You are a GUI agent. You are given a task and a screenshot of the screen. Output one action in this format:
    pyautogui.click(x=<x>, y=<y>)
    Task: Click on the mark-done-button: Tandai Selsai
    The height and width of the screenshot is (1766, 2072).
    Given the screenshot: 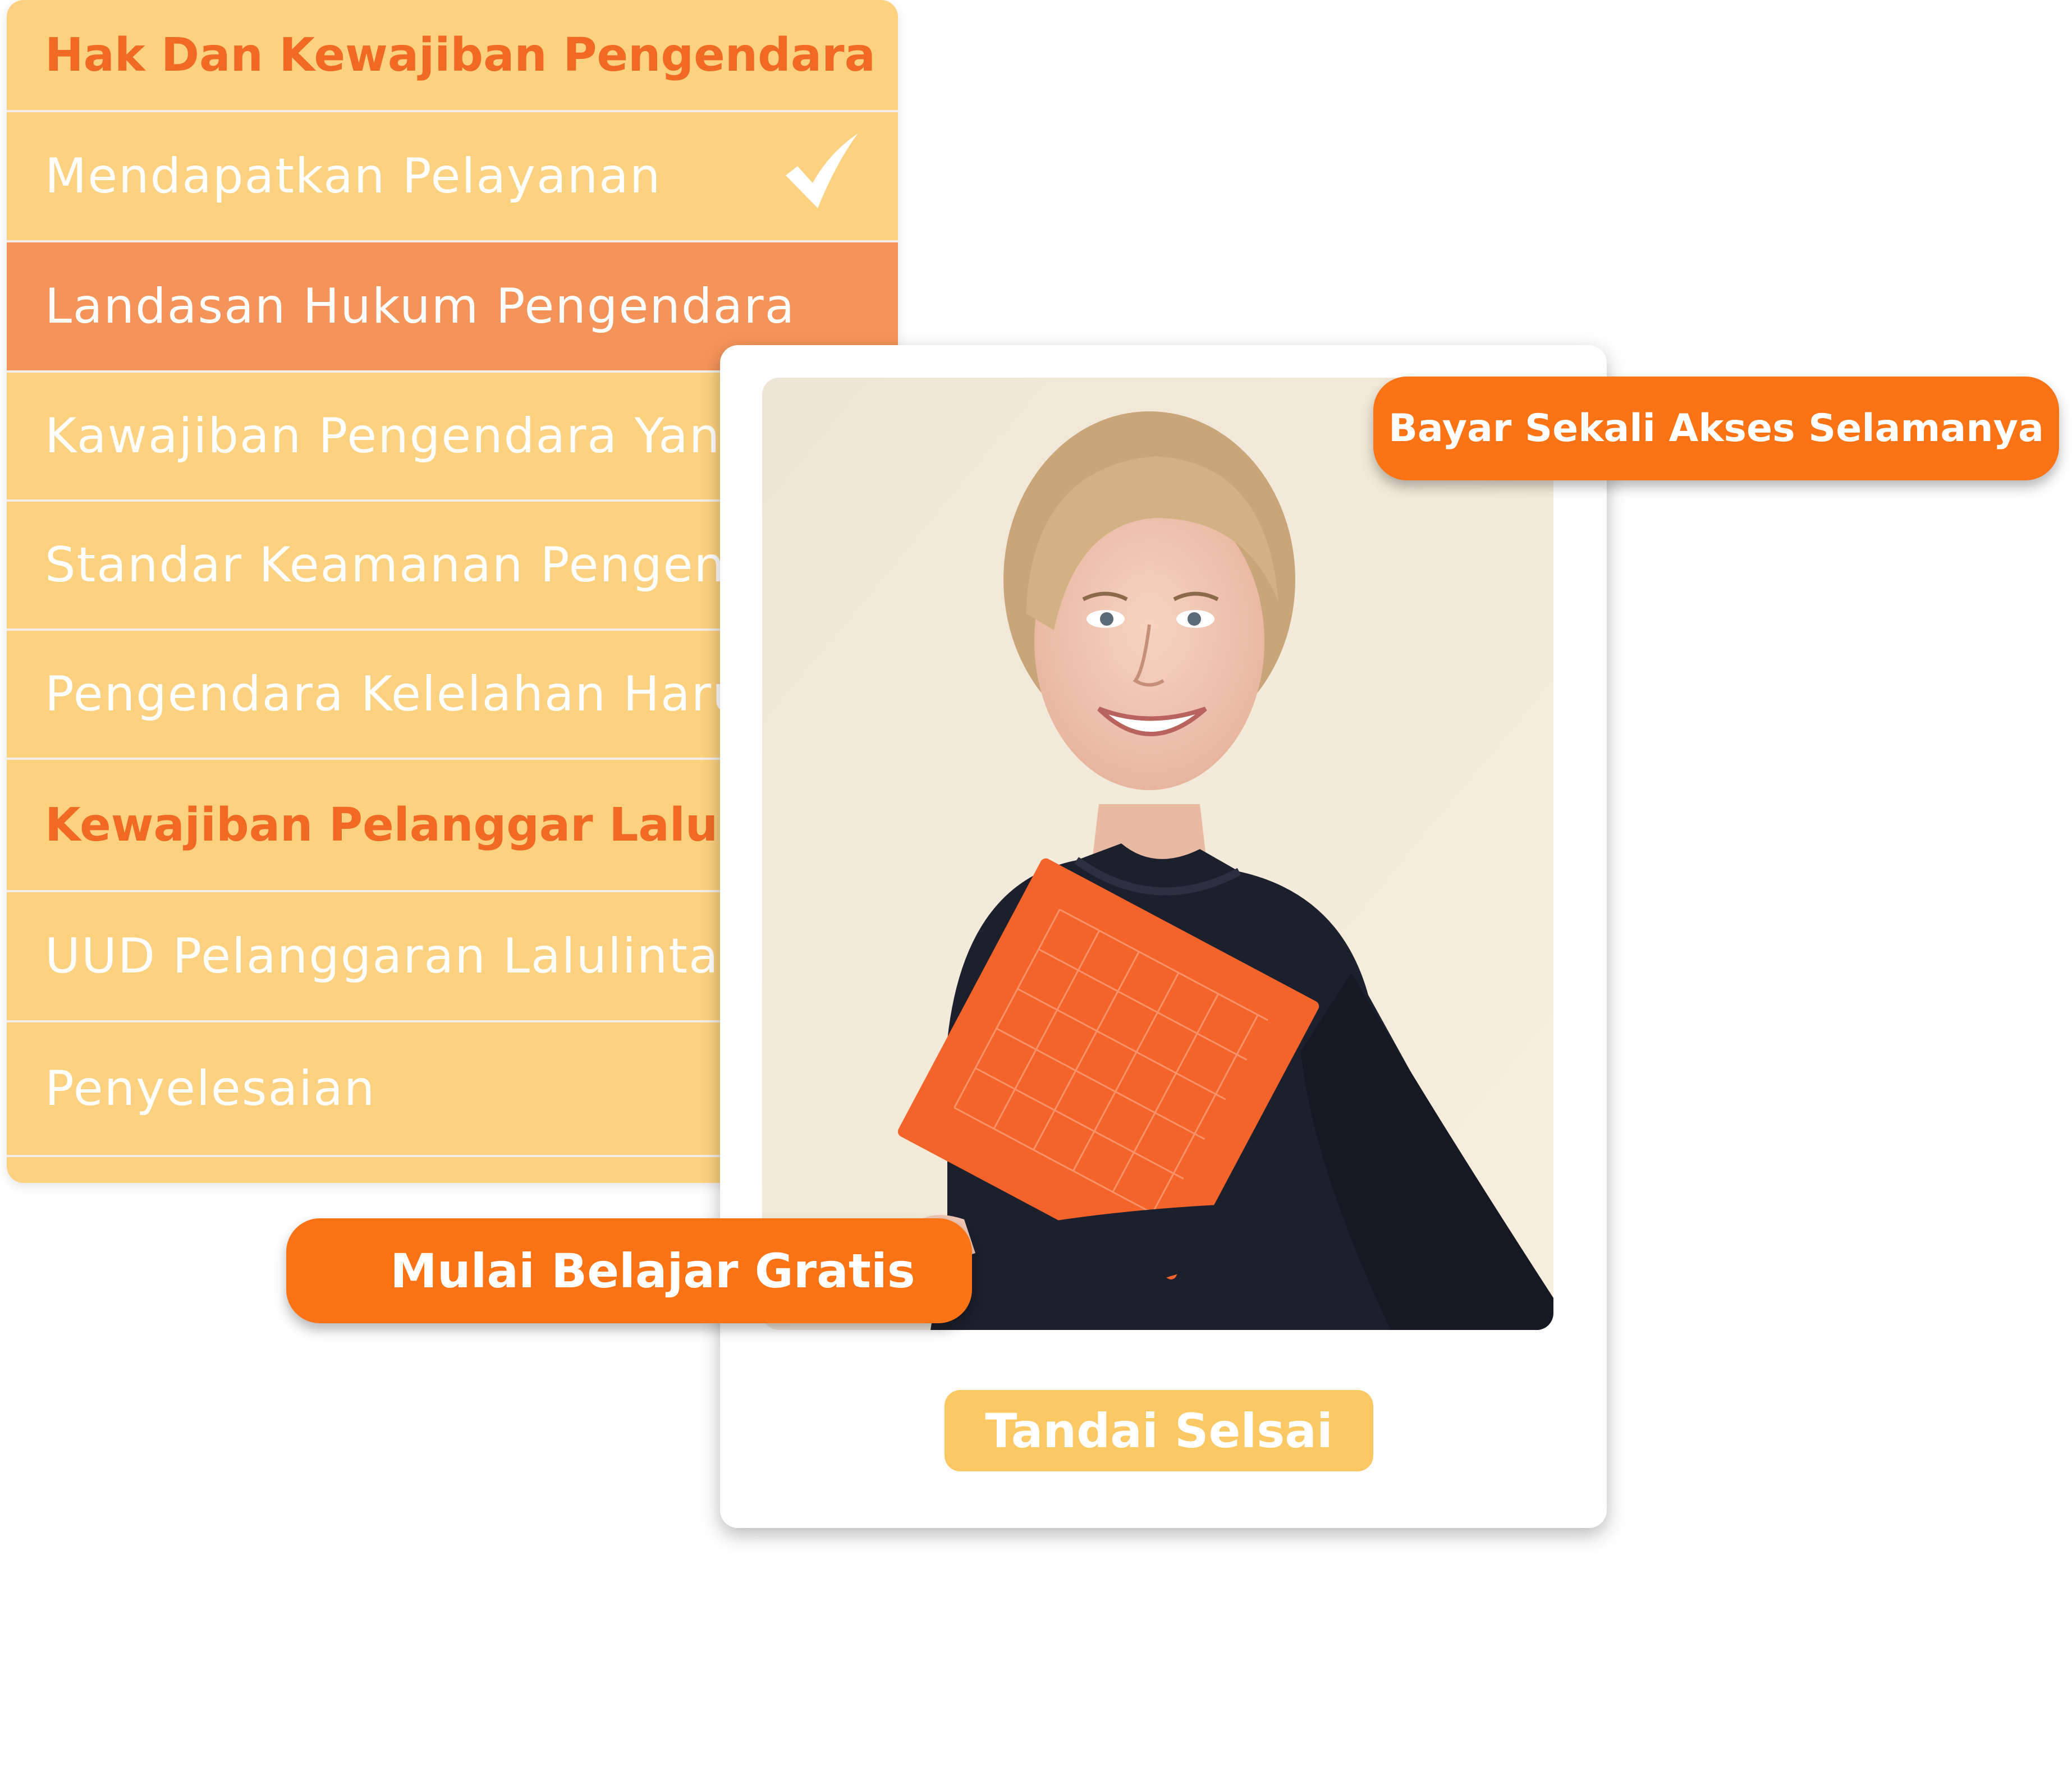 What is the action you would take?
    pyautogui.click(x=1159, y=1430)
    